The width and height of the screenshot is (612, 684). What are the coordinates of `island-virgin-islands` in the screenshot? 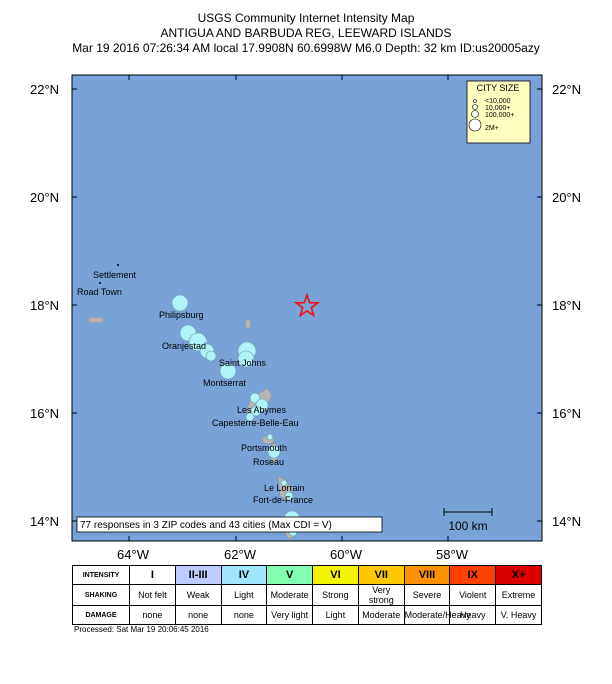 It's located at (96, 320).